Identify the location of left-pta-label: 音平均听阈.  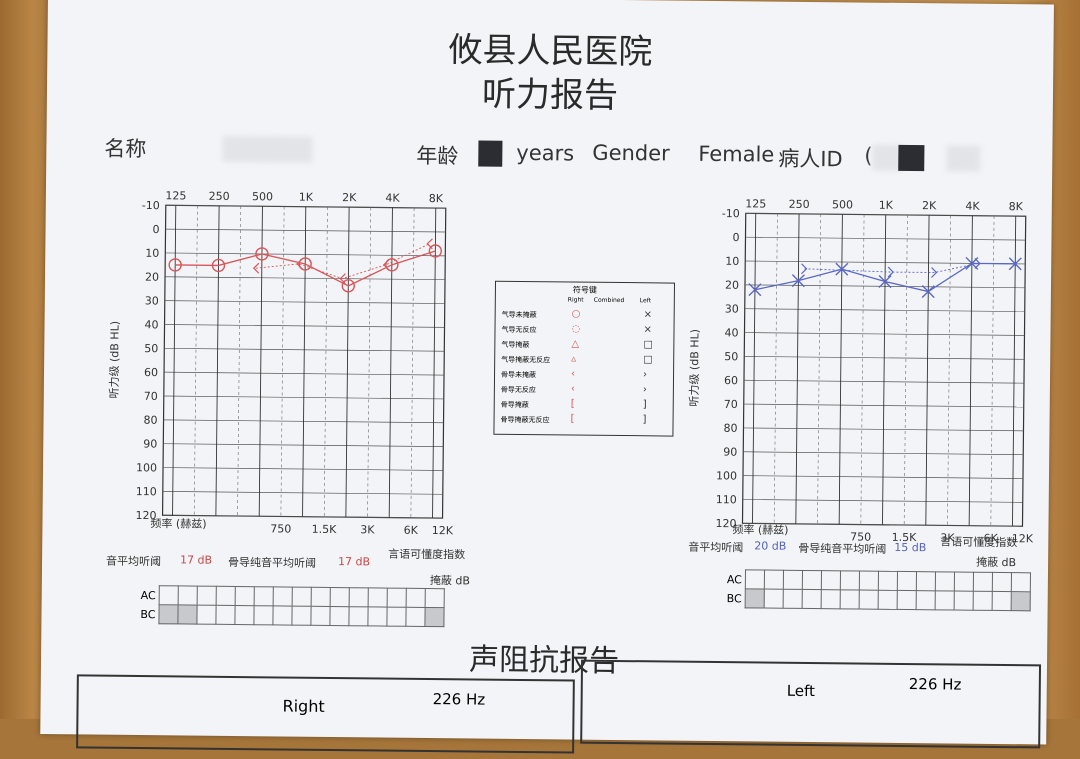
(716, 547).